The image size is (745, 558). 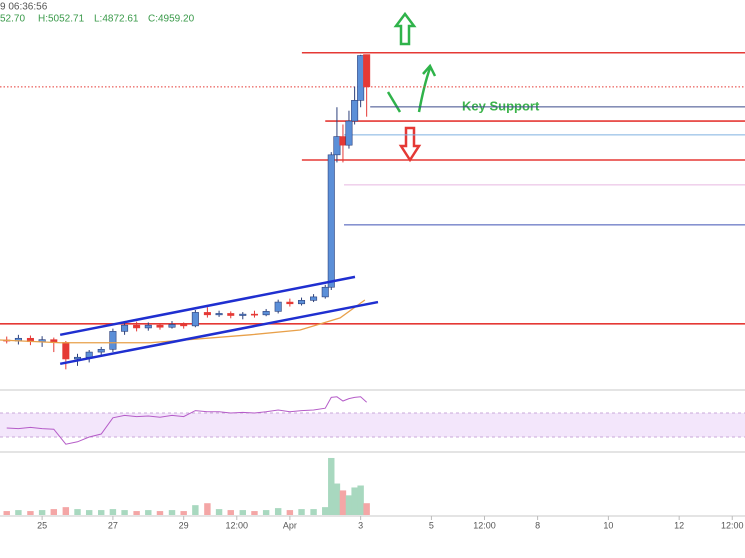 What do you see at coordinates (411, 87) in the screenshot?
I see `drawings` at bounding box center [411, 87].